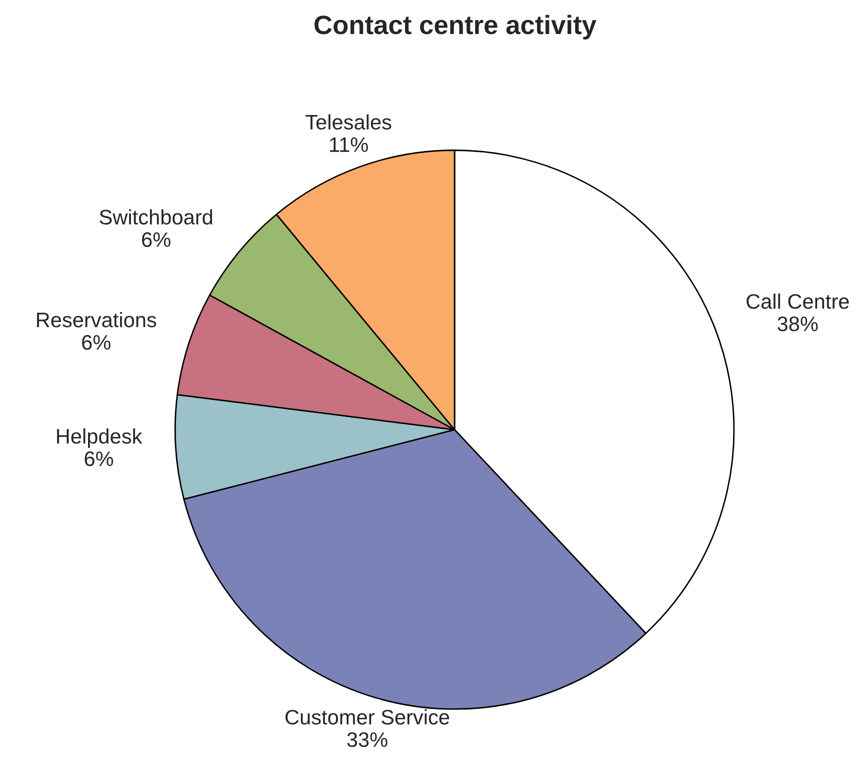 The image size is (865, 777). I want to click on chart-title: Contact centre activity, so click(455, 27).